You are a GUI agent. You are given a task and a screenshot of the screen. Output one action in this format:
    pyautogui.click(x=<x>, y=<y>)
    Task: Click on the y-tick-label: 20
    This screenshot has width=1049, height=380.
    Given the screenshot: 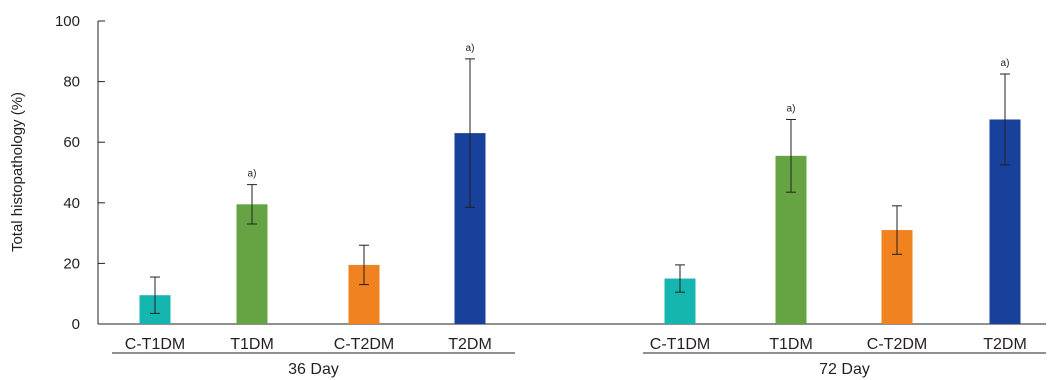 What is the action you would take?
    pyautogui.click(x=71, y=263)
    